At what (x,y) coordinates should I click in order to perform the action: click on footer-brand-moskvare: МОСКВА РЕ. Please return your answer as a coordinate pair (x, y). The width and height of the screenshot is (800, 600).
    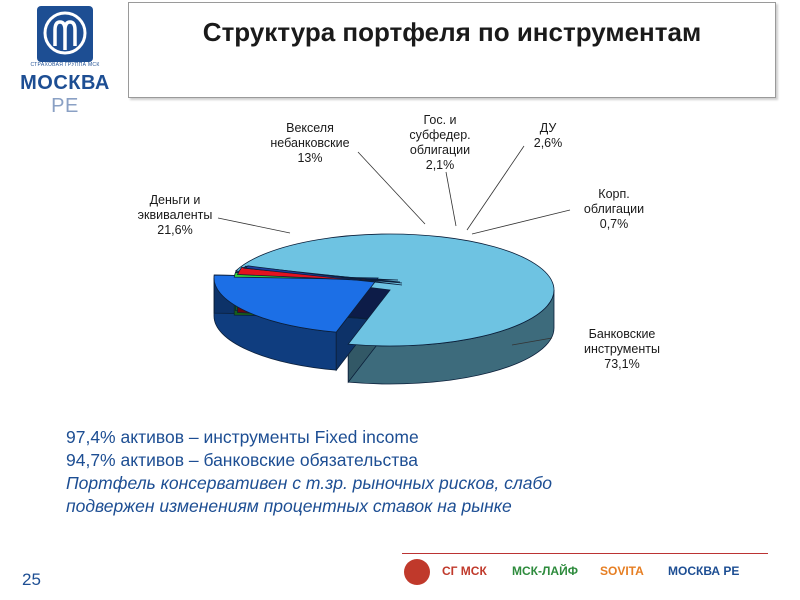
    Looking at the image, I should click on (704, 571).